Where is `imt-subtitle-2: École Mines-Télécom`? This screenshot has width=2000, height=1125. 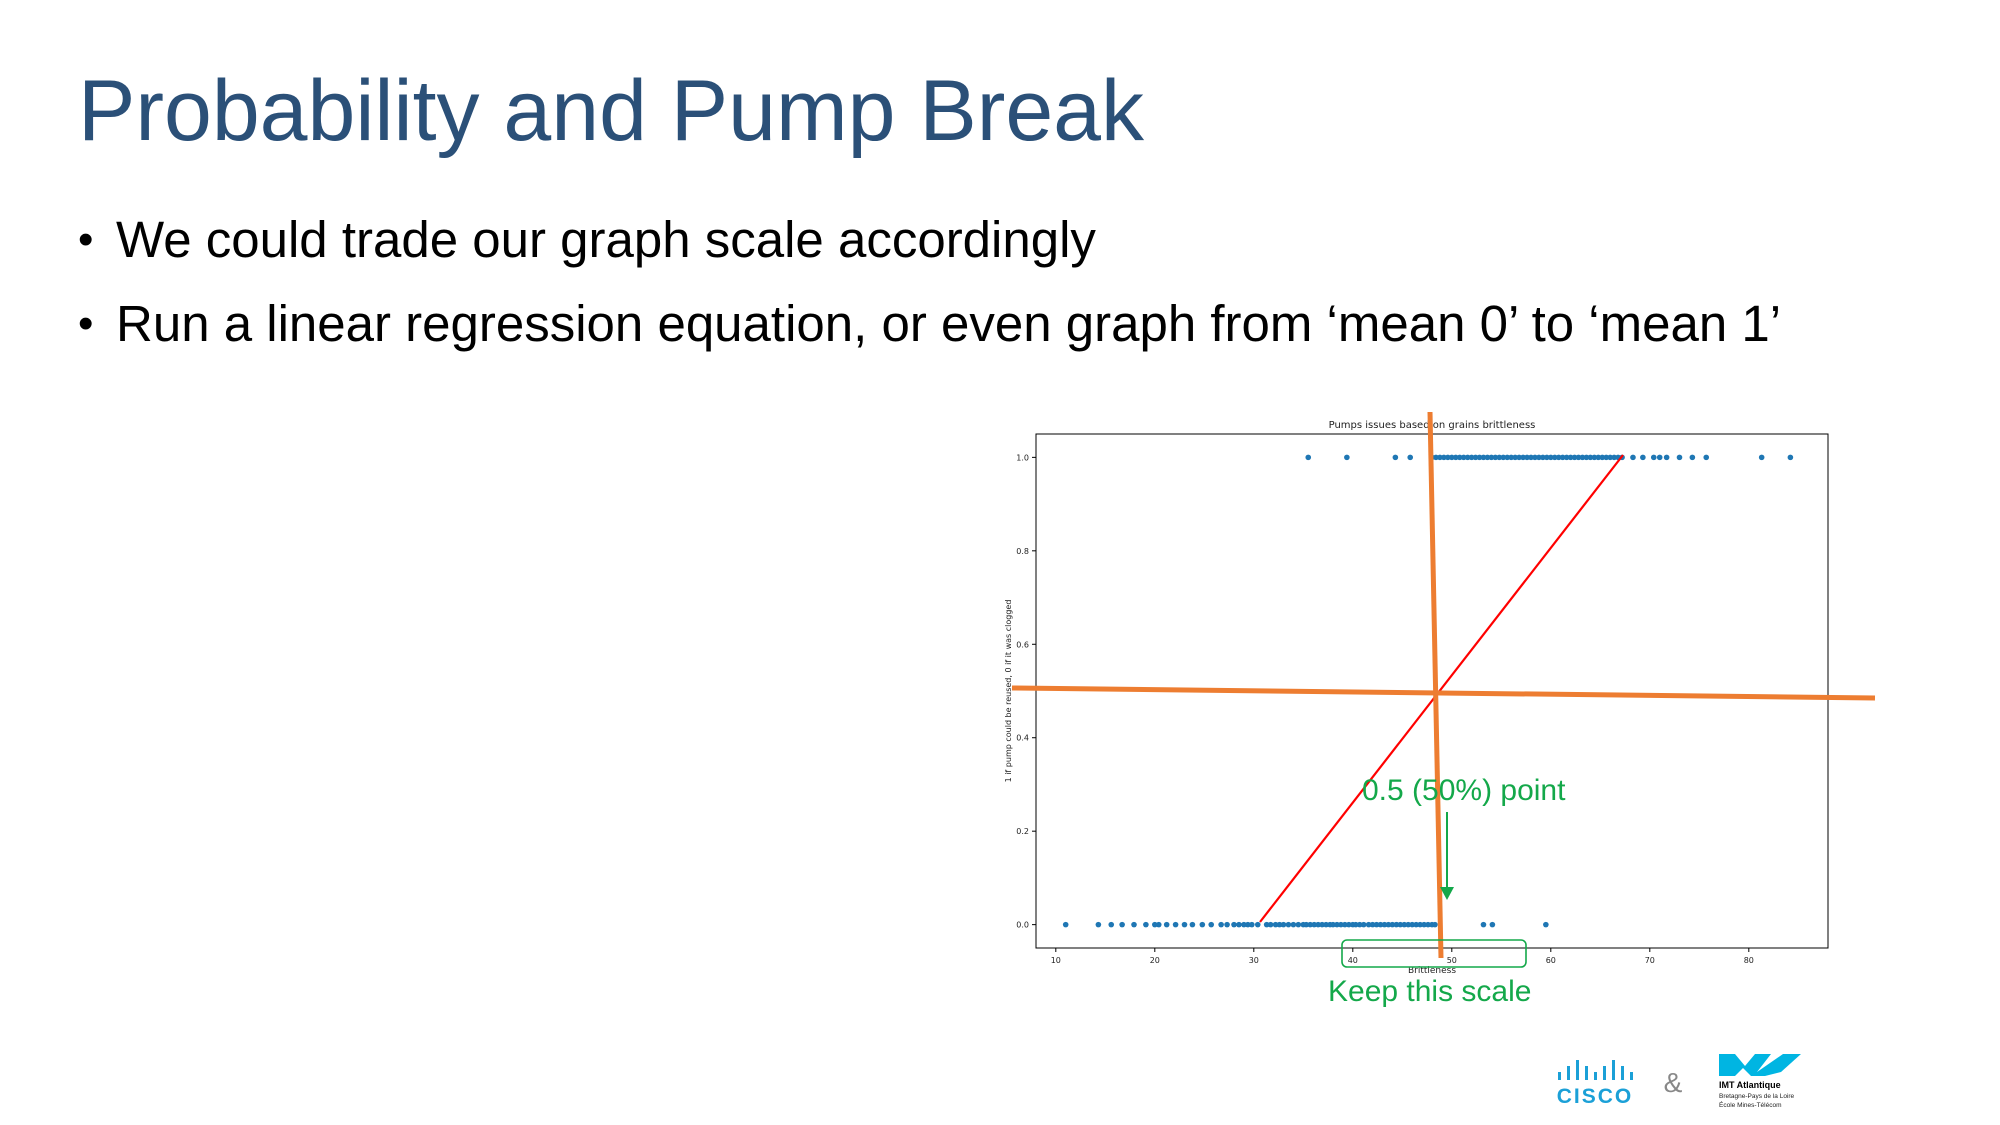 imt-subtitle-2: École Mines-Télécom is located at coordinates (1750, 1104).